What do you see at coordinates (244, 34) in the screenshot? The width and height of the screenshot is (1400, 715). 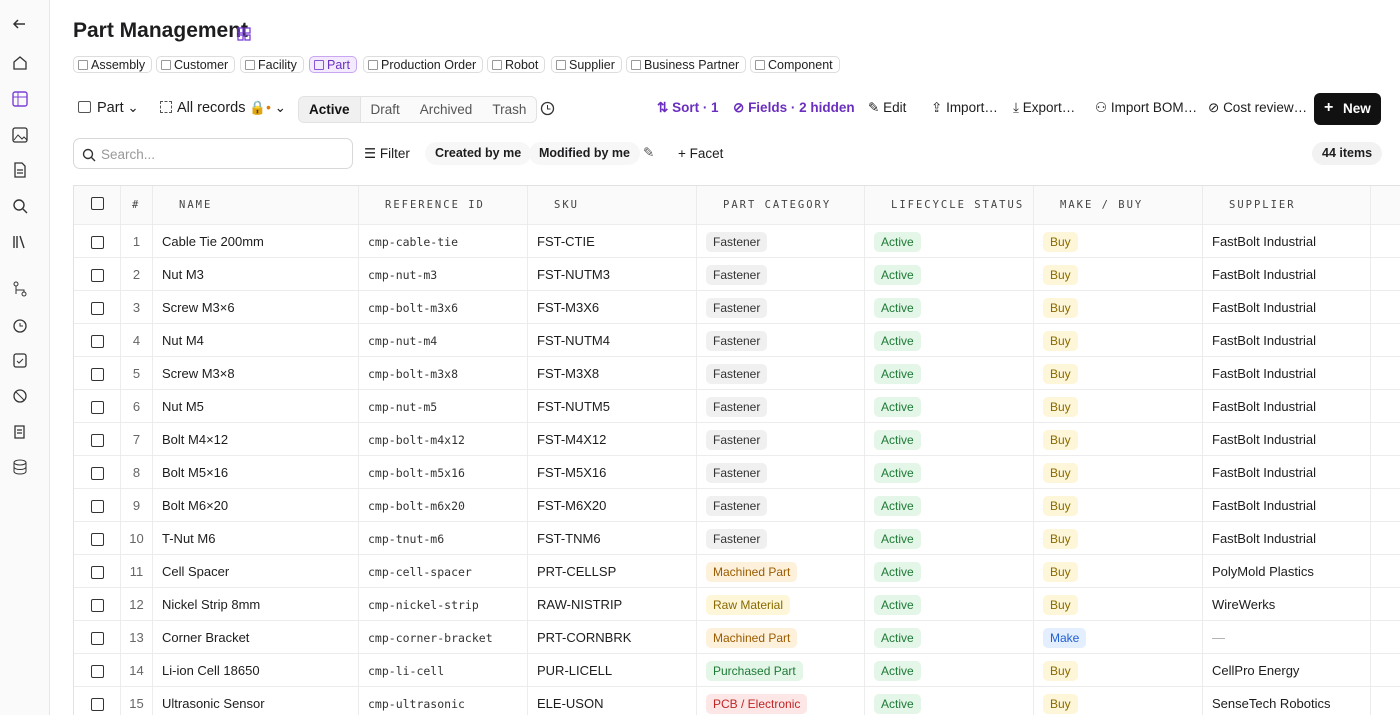 I see `grid-icon` at bounding box center [244, 34].